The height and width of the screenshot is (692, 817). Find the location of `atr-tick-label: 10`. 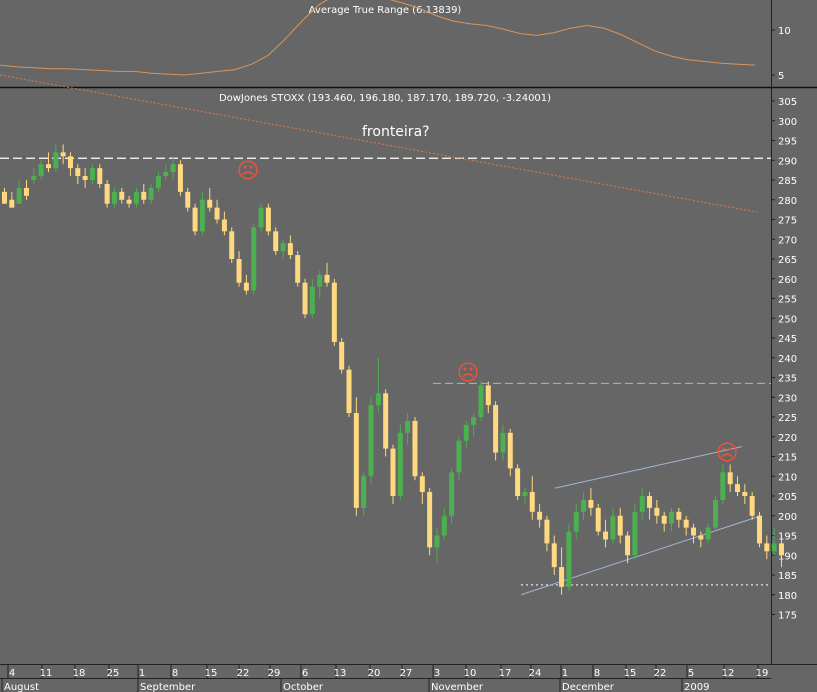

atr-tick-label: 10 is located at coordinates (784, 31).